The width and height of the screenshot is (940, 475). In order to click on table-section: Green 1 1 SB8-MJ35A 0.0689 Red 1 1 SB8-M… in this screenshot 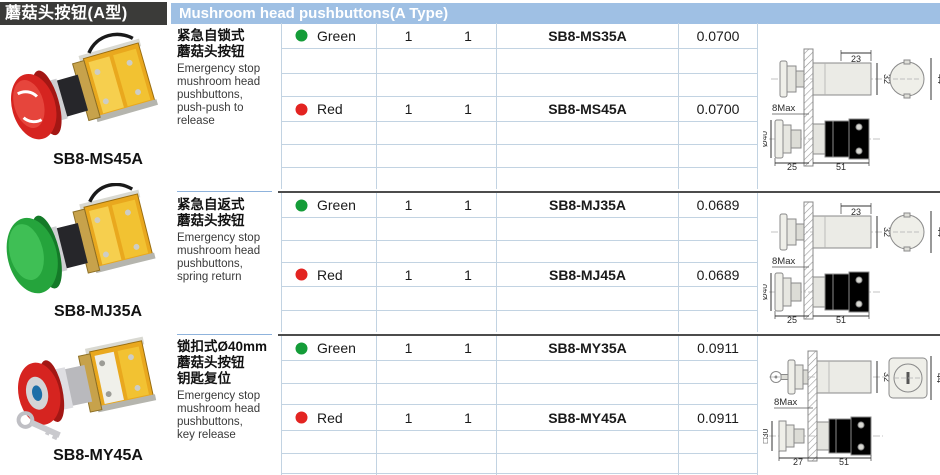, I will do `click(519, 262)`.